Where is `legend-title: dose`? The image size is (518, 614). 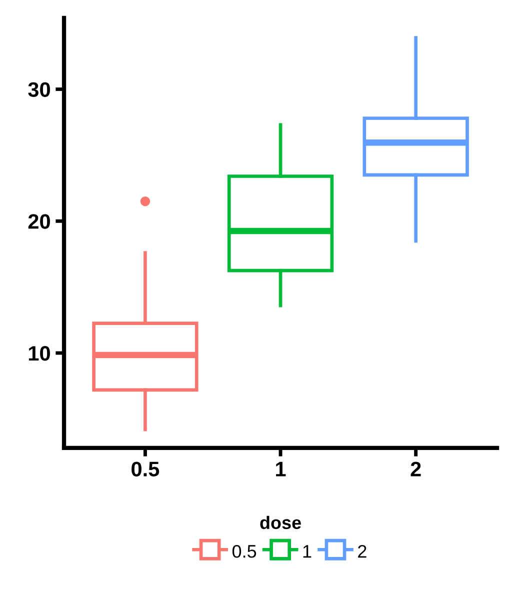 legend-title: dose is located at coordinates (280, 523).